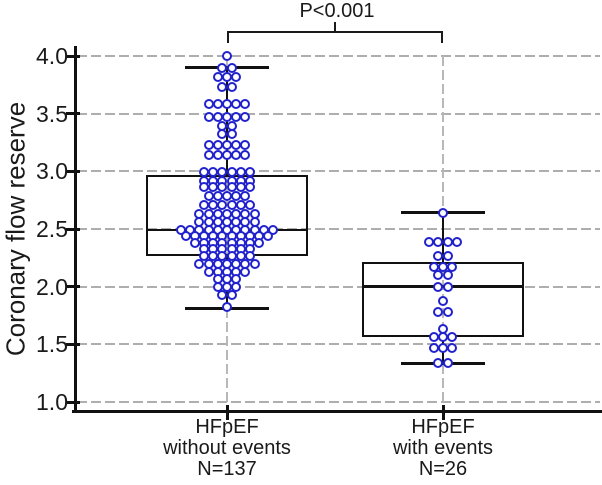  Describe the element at coordinates (52, 171) in the screenshot. I see `y-tick-label: 3.0` at that location.